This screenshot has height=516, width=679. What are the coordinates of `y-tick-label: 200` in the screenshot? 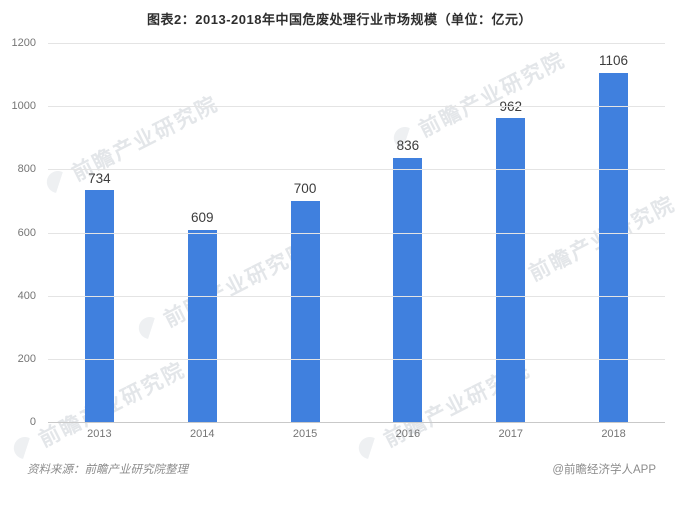 It's located at (26, 358).